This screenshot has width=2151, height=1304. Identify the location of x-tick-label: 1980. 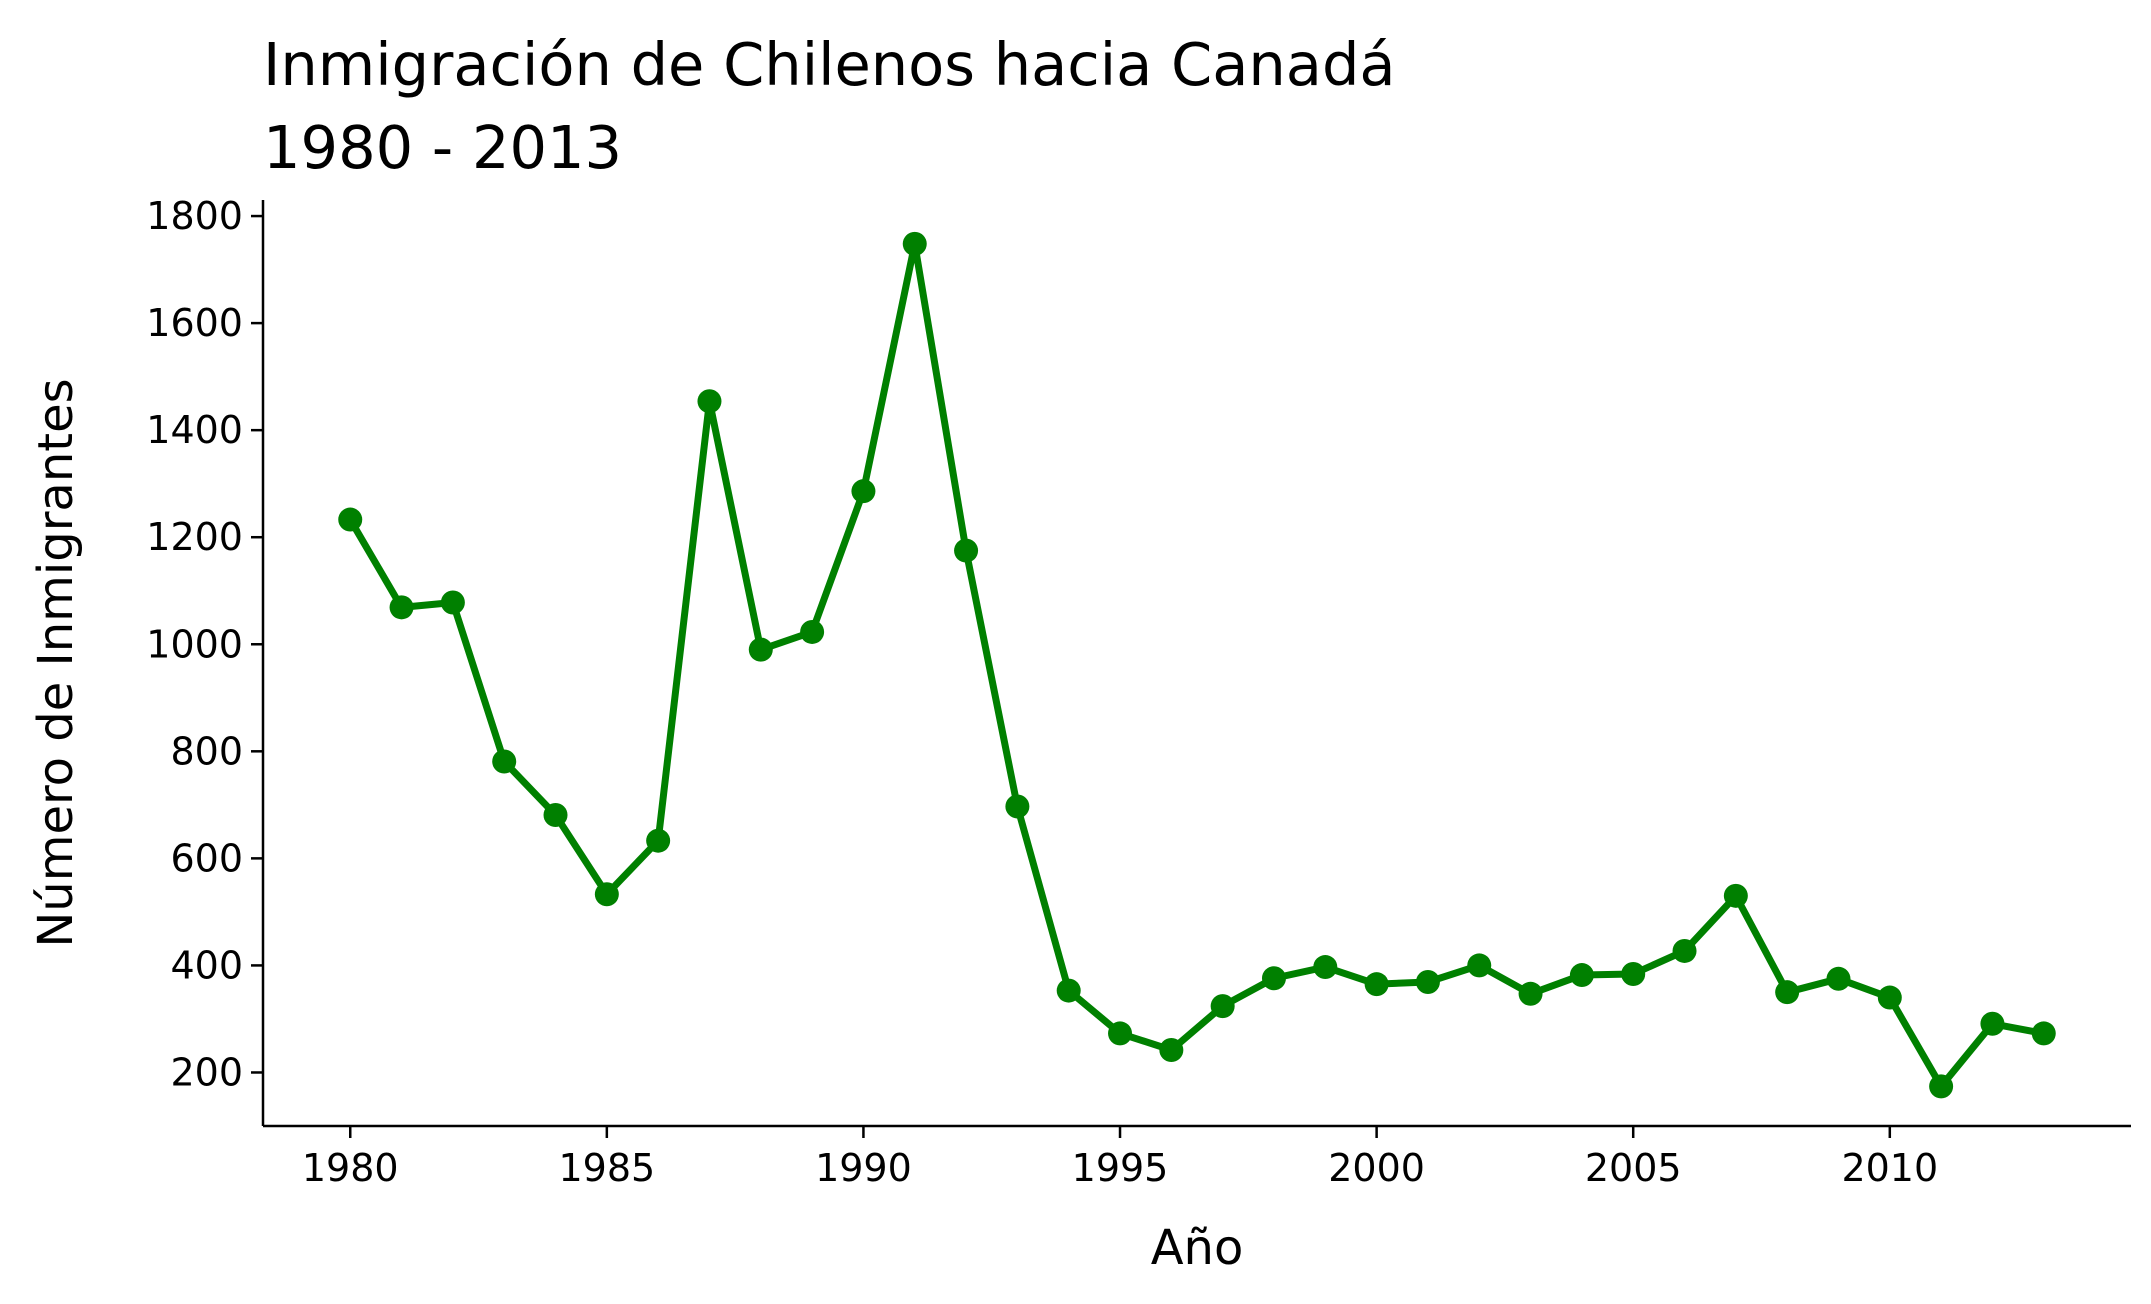
(350, 1168).